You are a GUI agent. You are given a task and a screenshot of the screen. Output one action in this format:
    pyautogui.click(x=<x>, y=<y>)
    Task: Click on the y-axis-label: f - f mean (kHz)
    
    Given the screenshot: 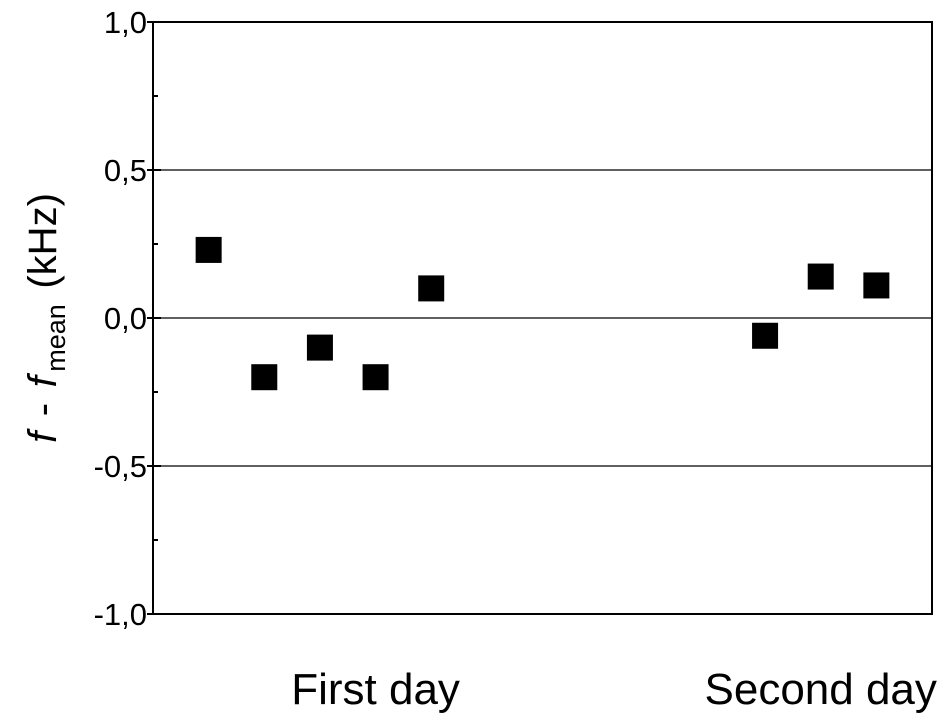 What is the action you would take?
    pyautogui.click(x=46, y=318)
    